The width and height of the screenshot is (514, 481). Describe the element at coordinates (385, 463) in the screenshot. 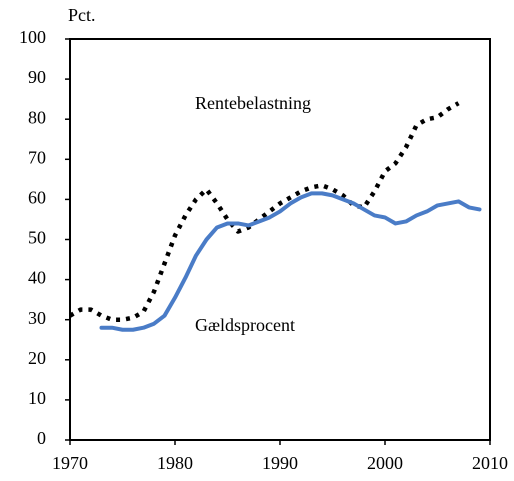

I see `x-tick-label: 2000` at that location.